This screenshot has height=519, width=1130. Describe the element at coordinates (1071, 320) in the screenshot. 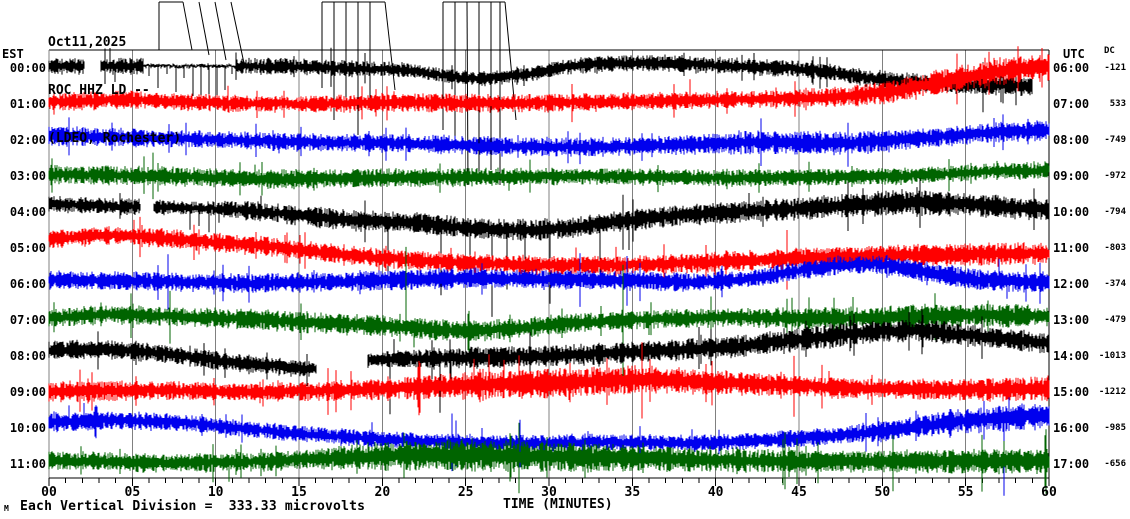

I see `utc-label-1300: 13:00` at that location.